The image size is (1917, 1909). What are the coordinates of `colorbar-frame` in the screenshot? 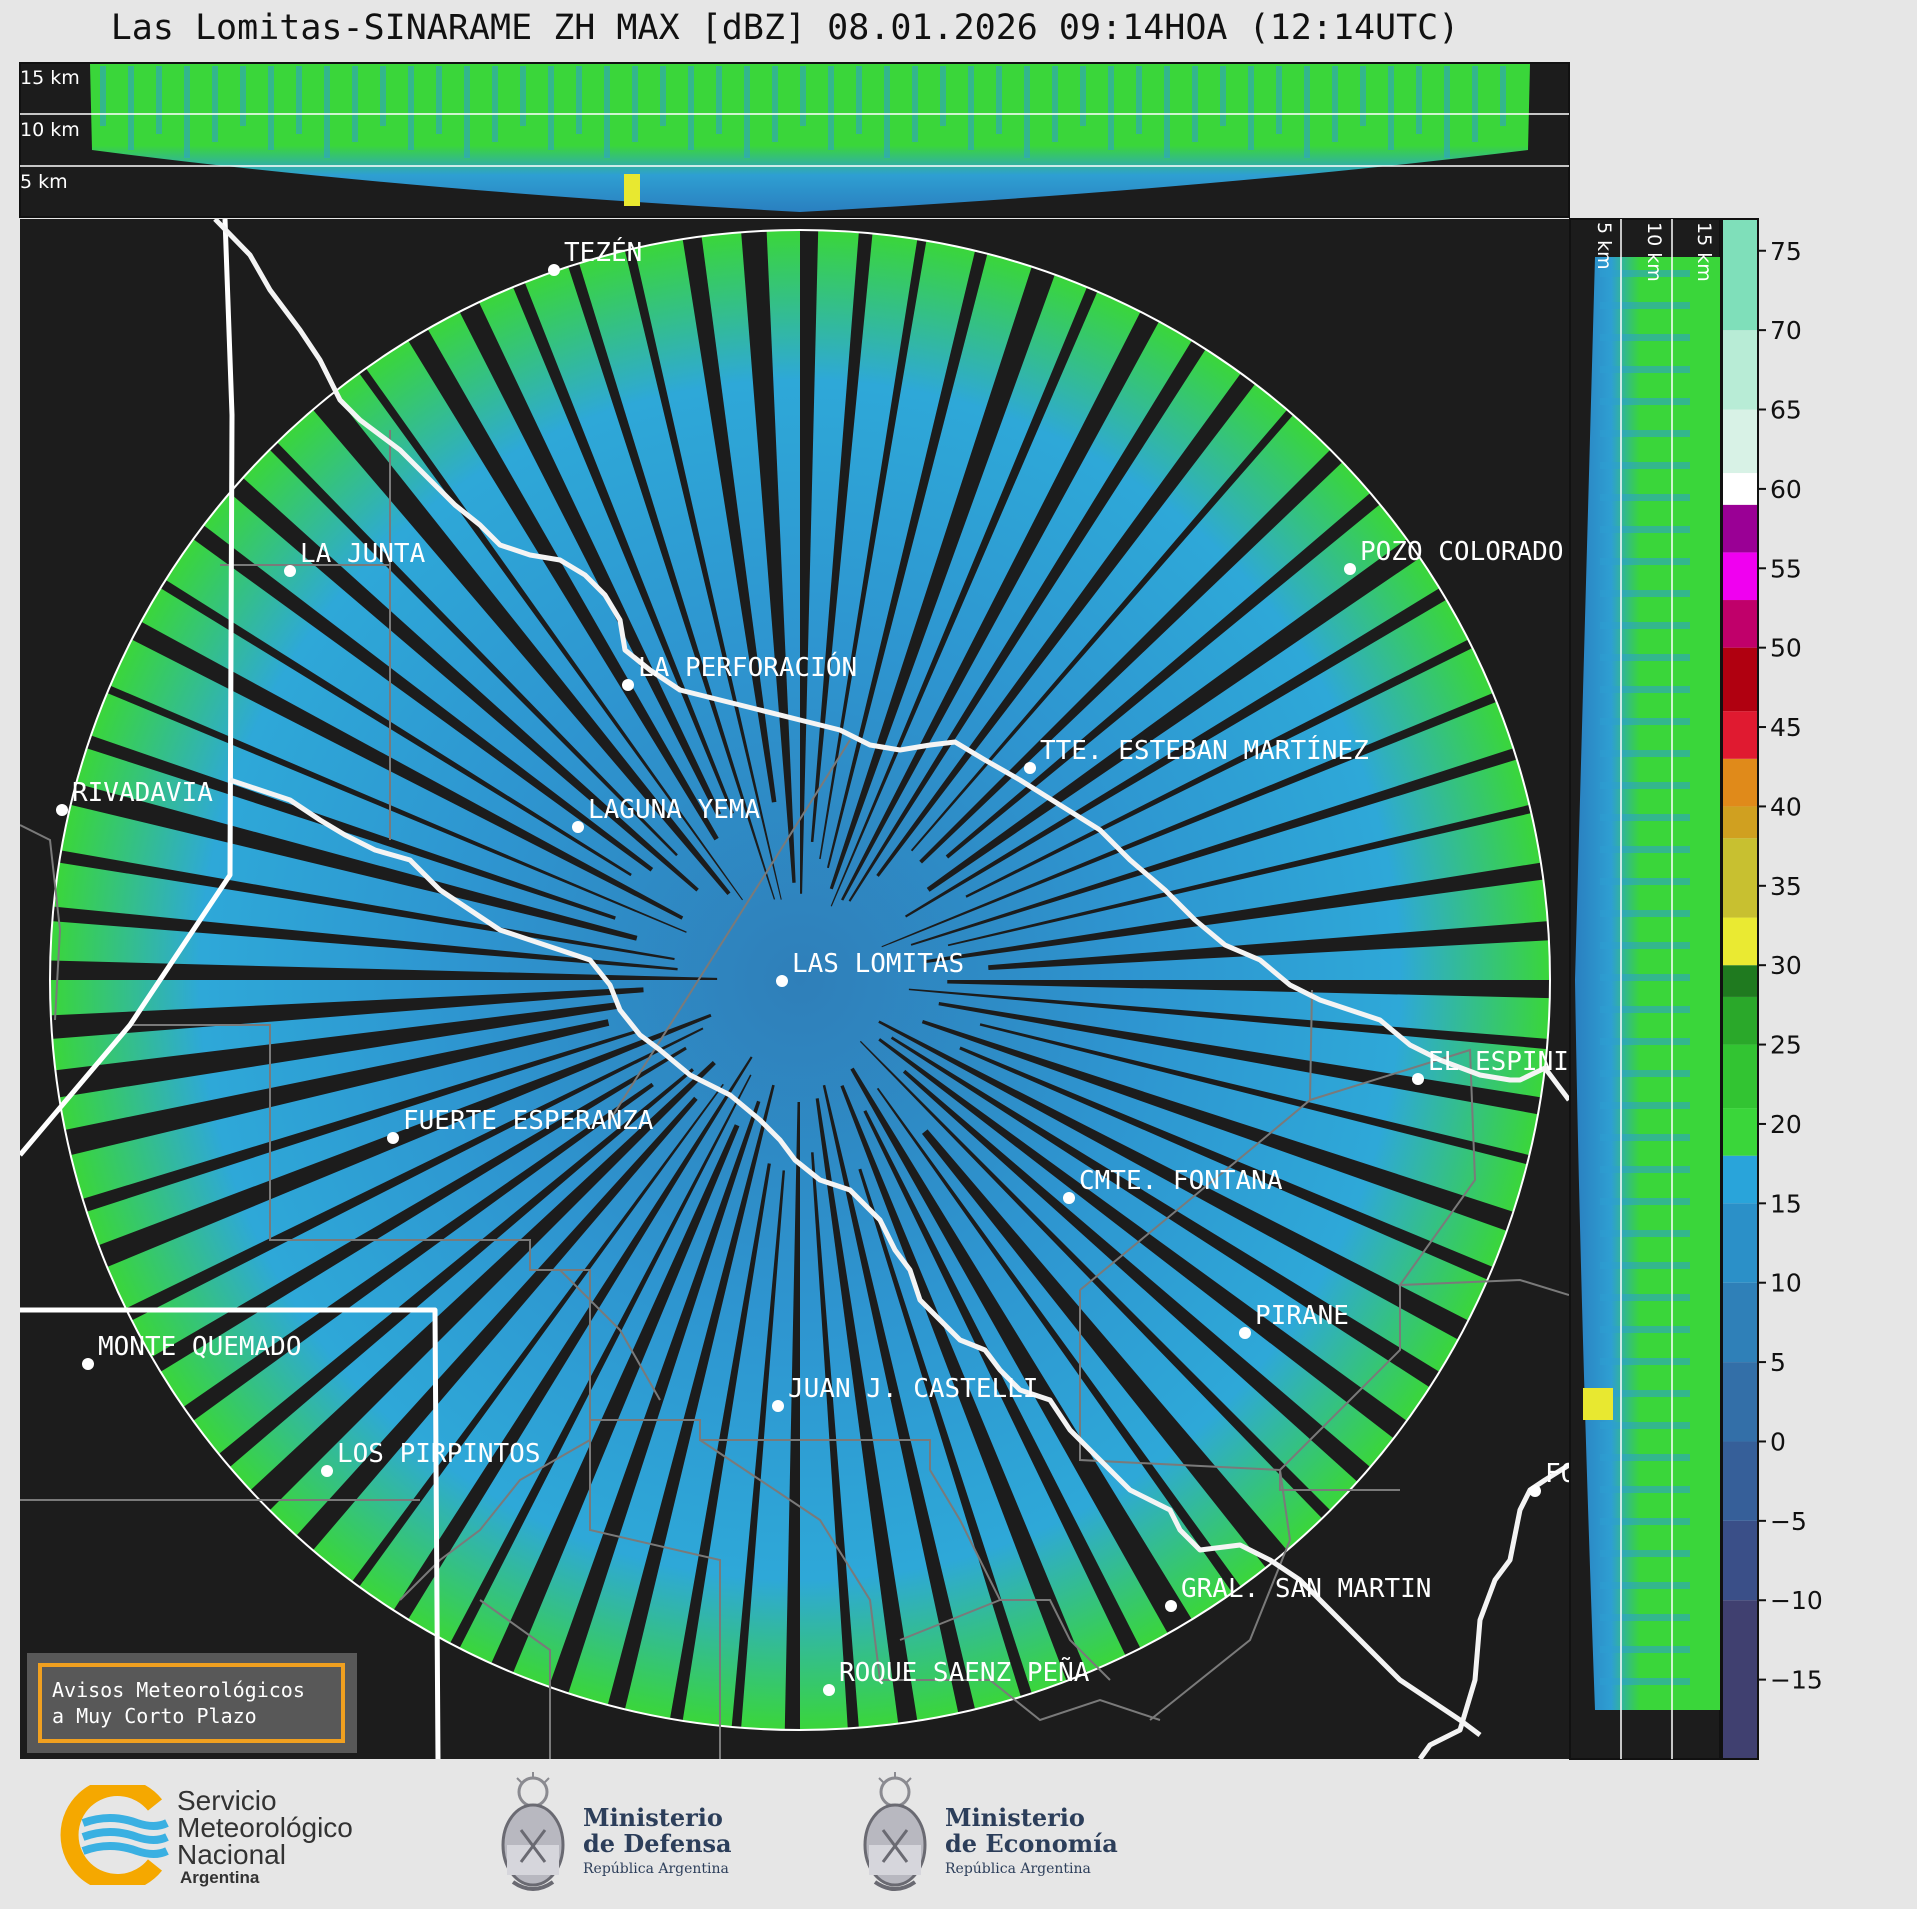 It's located at (1740, 989).